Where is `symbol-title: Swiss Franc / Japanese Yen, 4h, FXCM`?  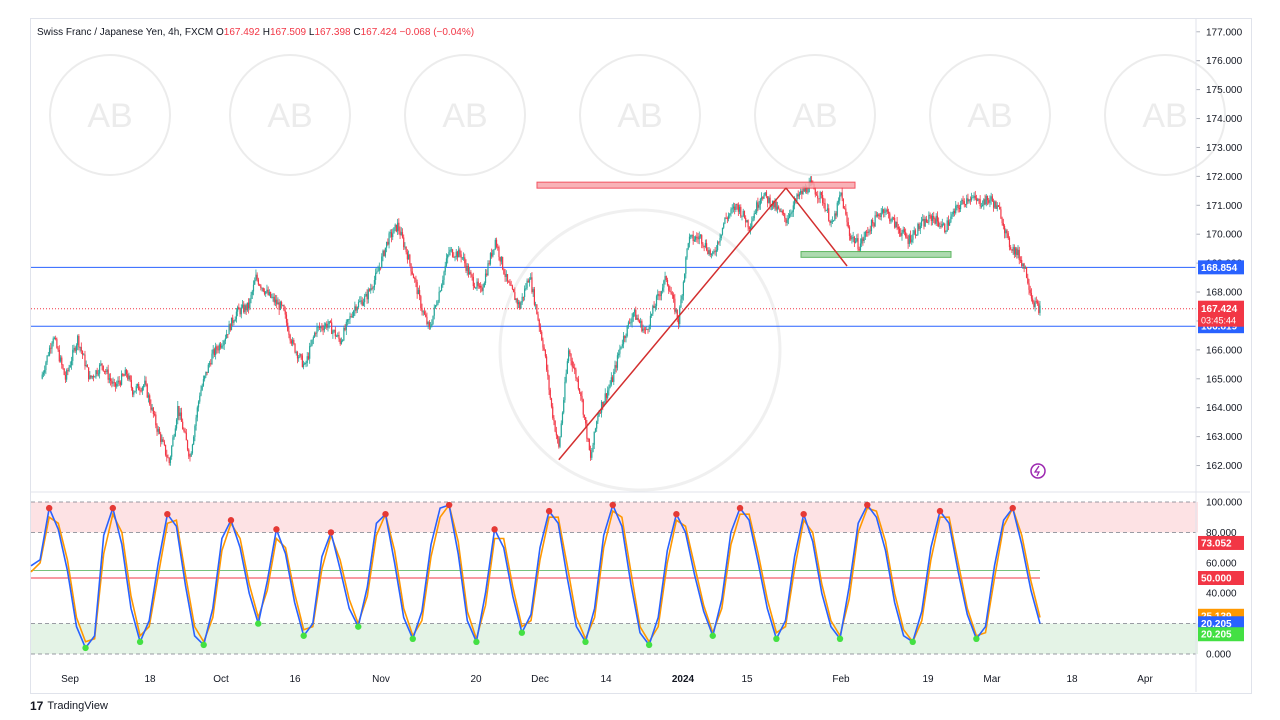
symbol-title: Swiss Franc / Japanese Yen, 4h, FXCM is located at coordinates (125, 32).